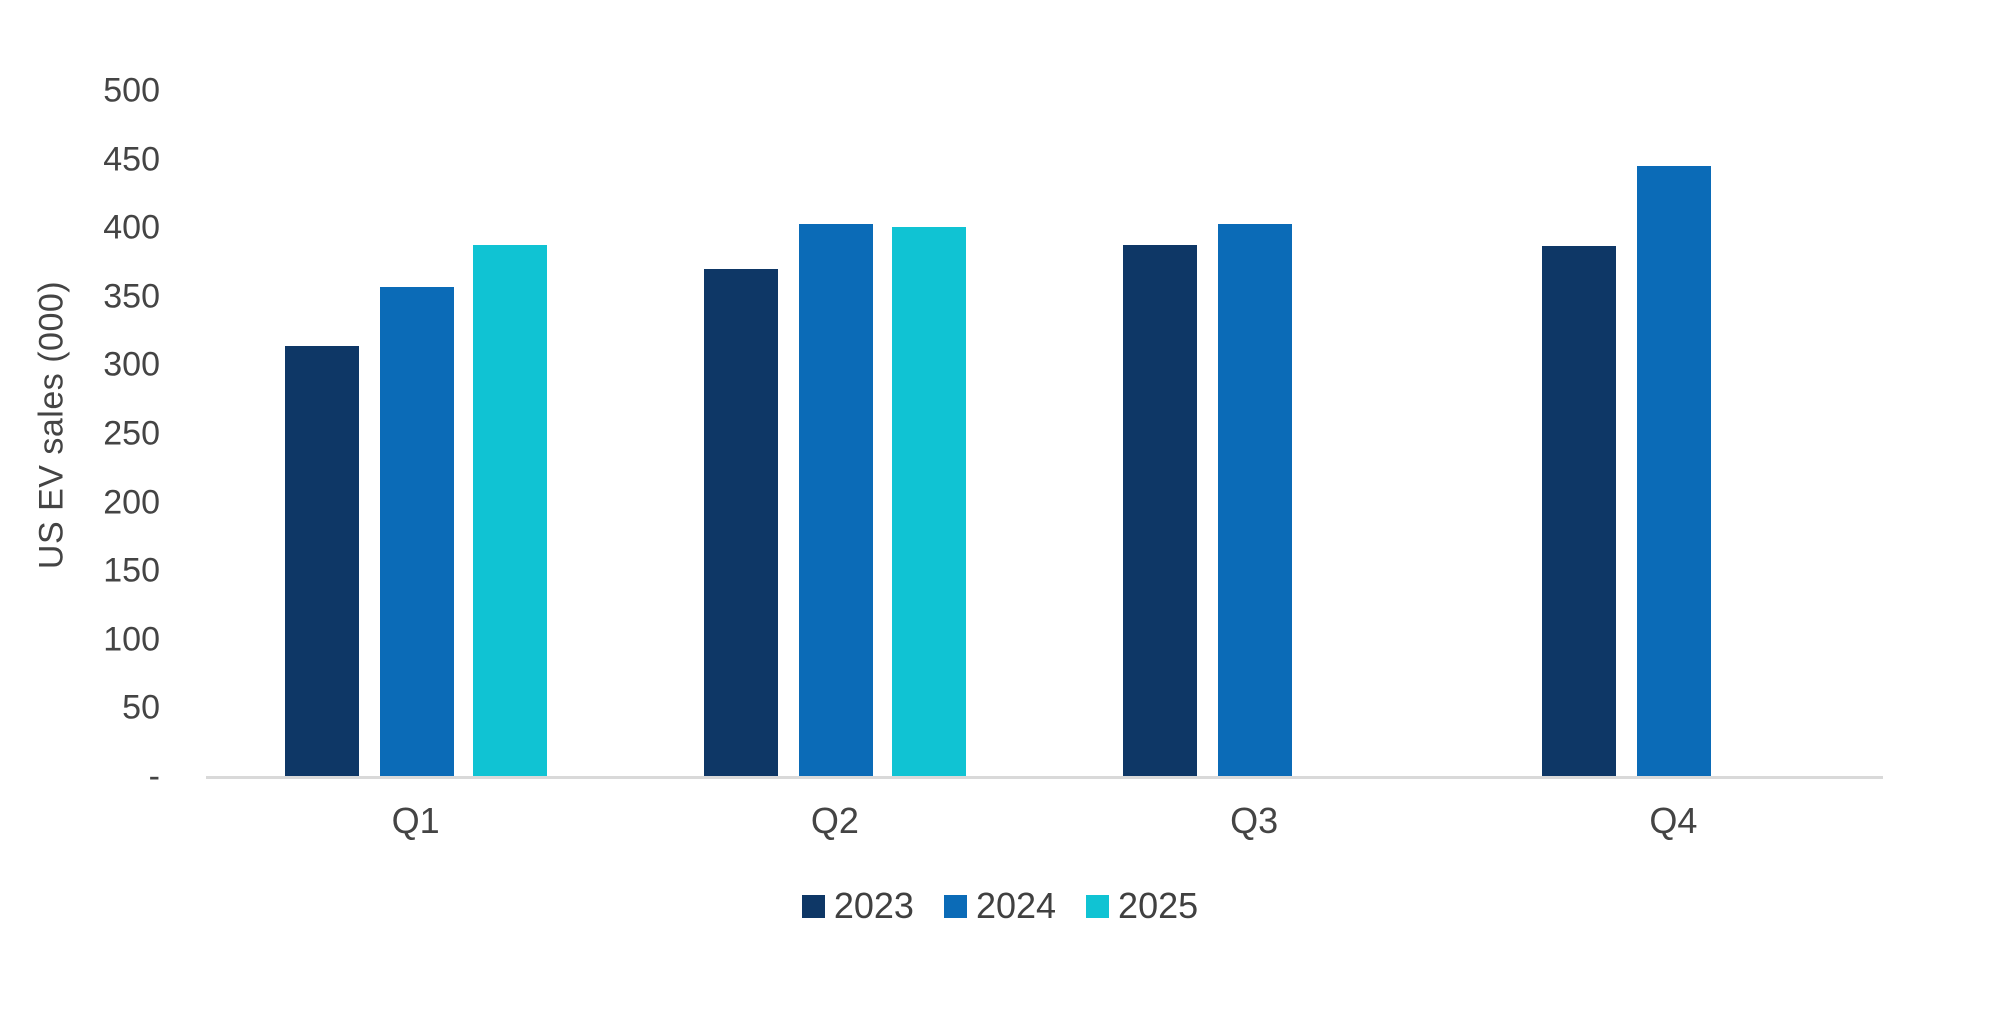 The height and width of the screenshot is (1022, 2000). Describe the element at coordinates (131, 364) in the screenshot. I see `y-tick-label-300: 300` at that location.